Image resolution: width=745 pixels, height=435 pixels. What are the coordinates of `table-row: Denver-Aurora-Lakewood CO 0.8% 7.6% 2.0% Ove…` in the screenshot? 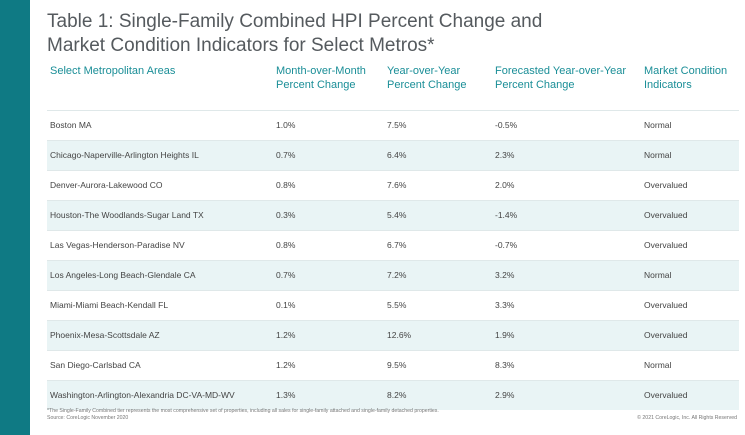 It's located at (393, 185).